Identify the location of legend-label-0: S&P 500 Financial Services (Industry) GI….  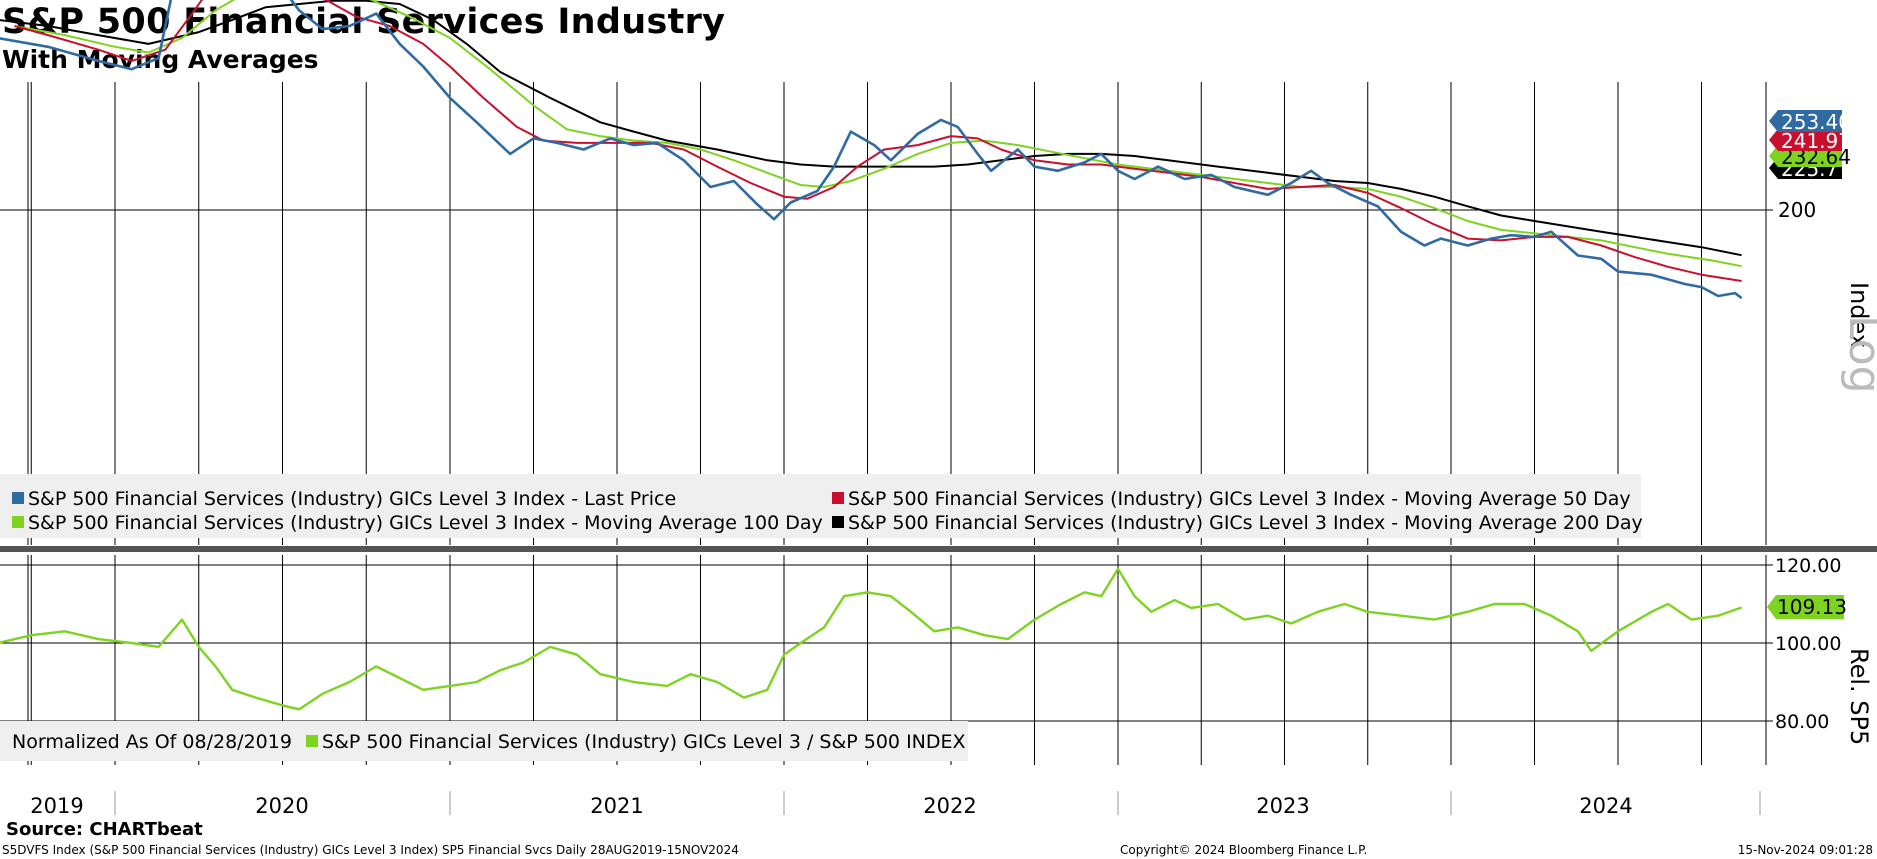
(352, 499).